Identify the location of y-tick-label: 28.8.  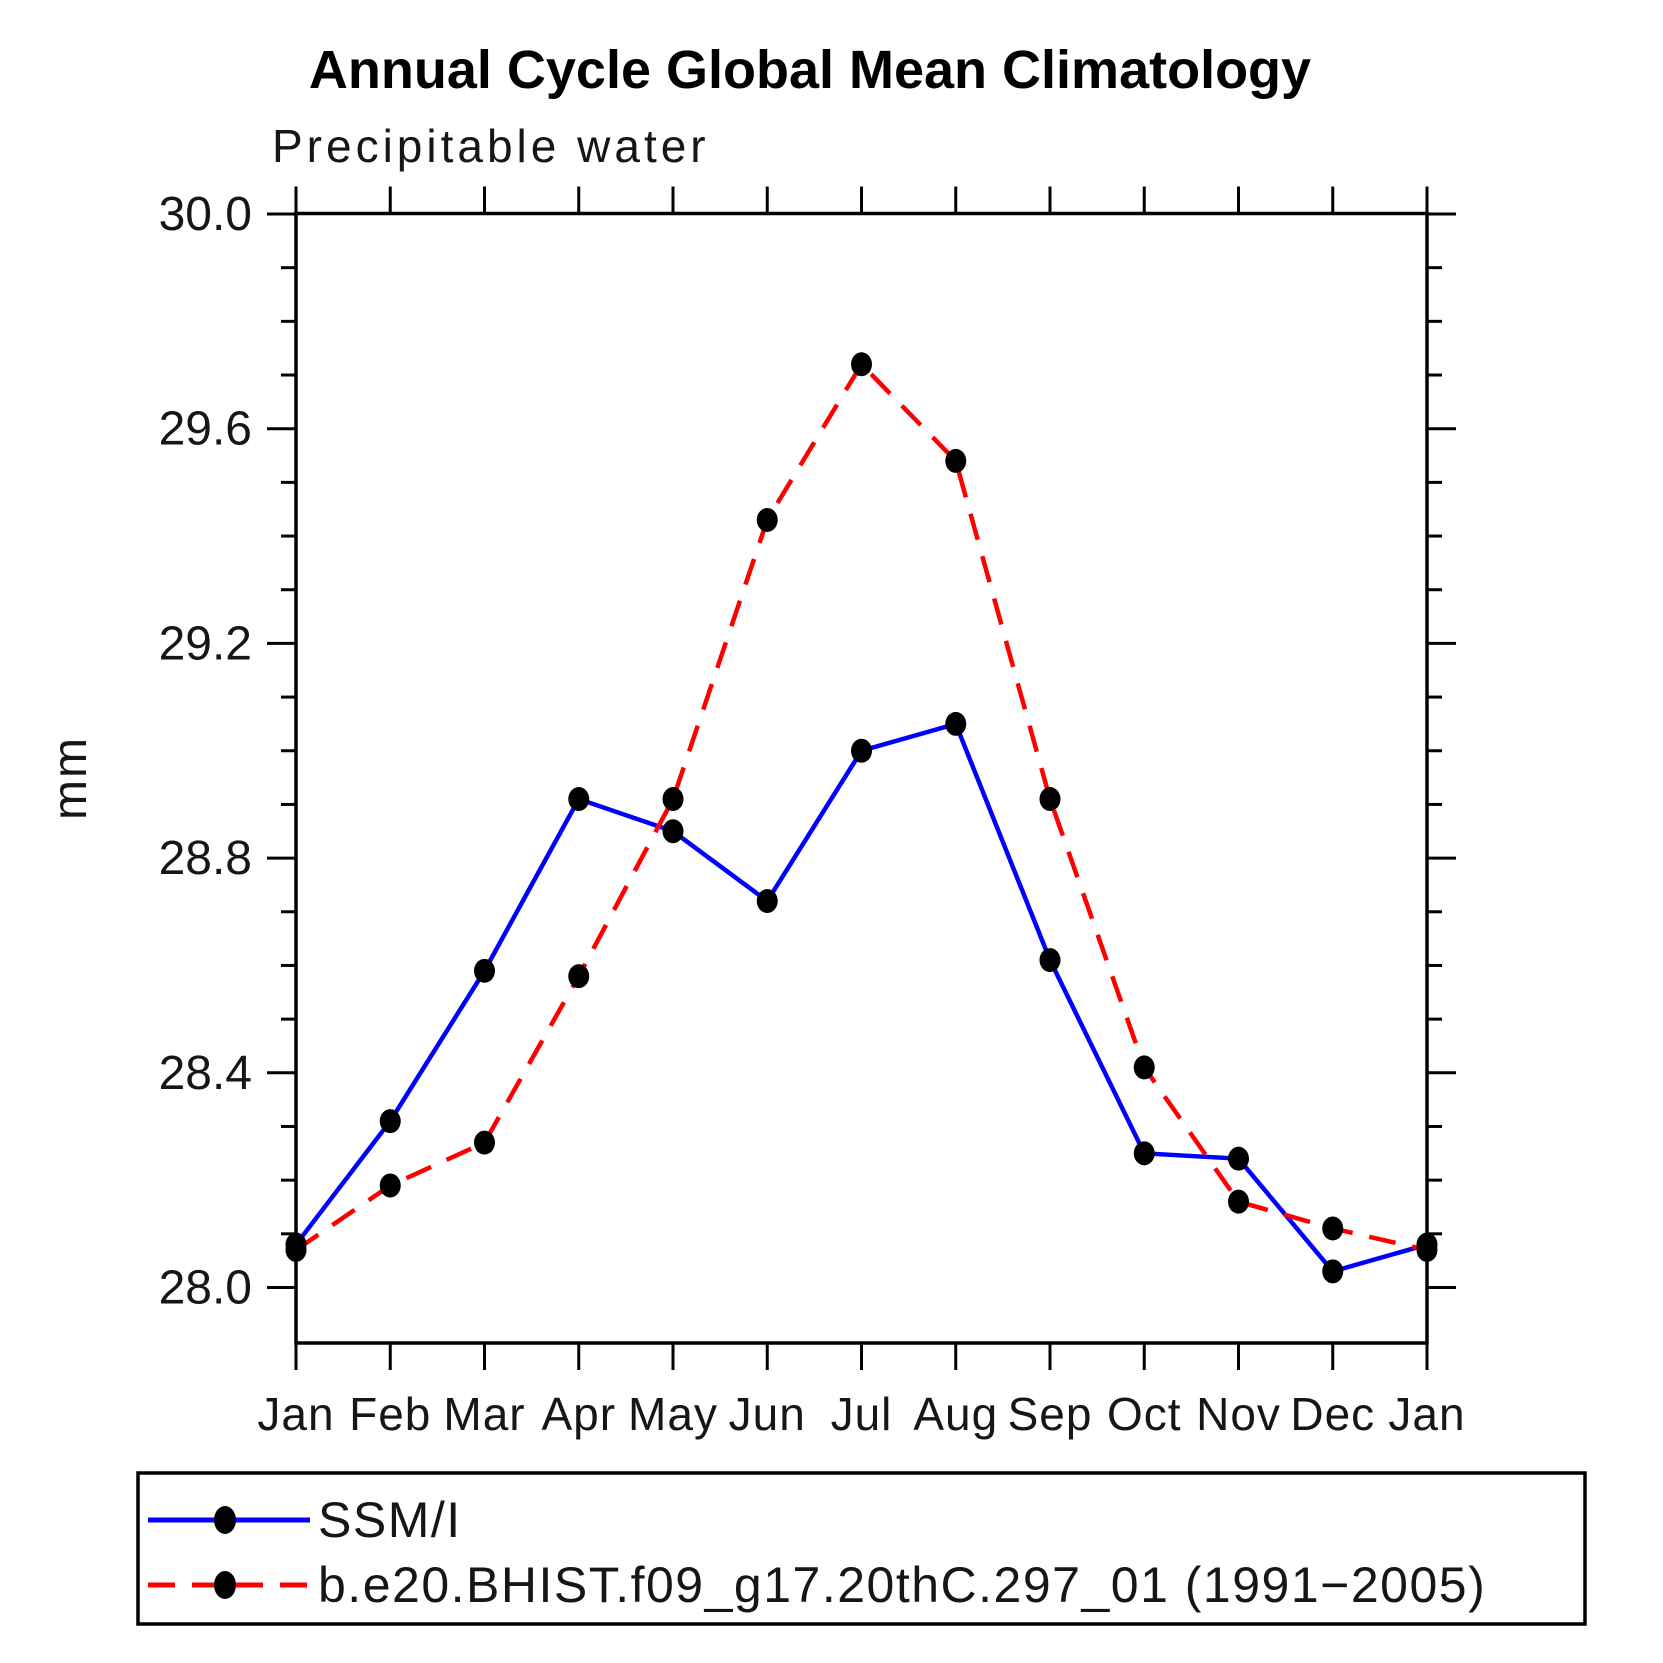
(205, 858).